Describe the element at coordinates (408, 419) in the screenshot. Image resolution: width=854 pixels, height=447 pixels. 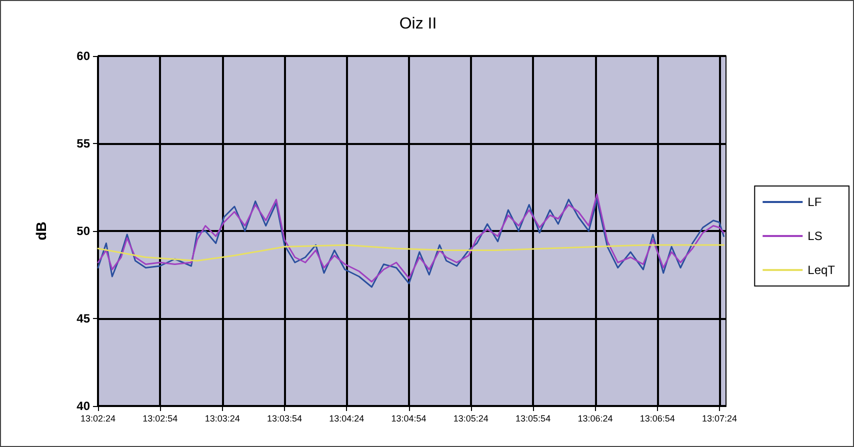
I see `x-tick-label: 13:04:54` at that location.